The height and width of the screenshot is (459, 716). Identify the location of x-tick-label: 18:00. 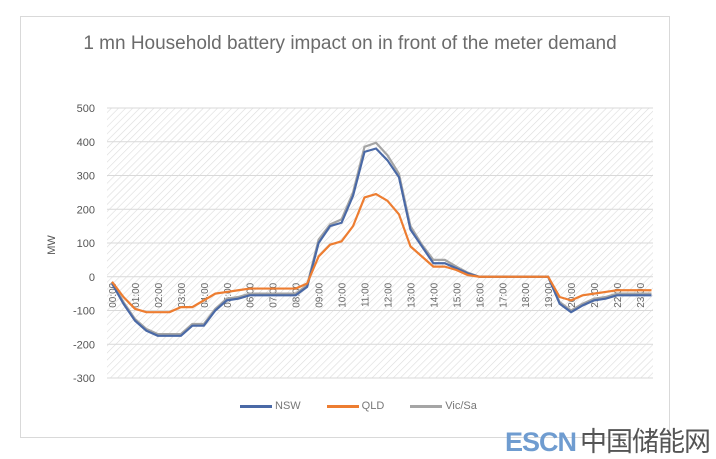
(526, 294).